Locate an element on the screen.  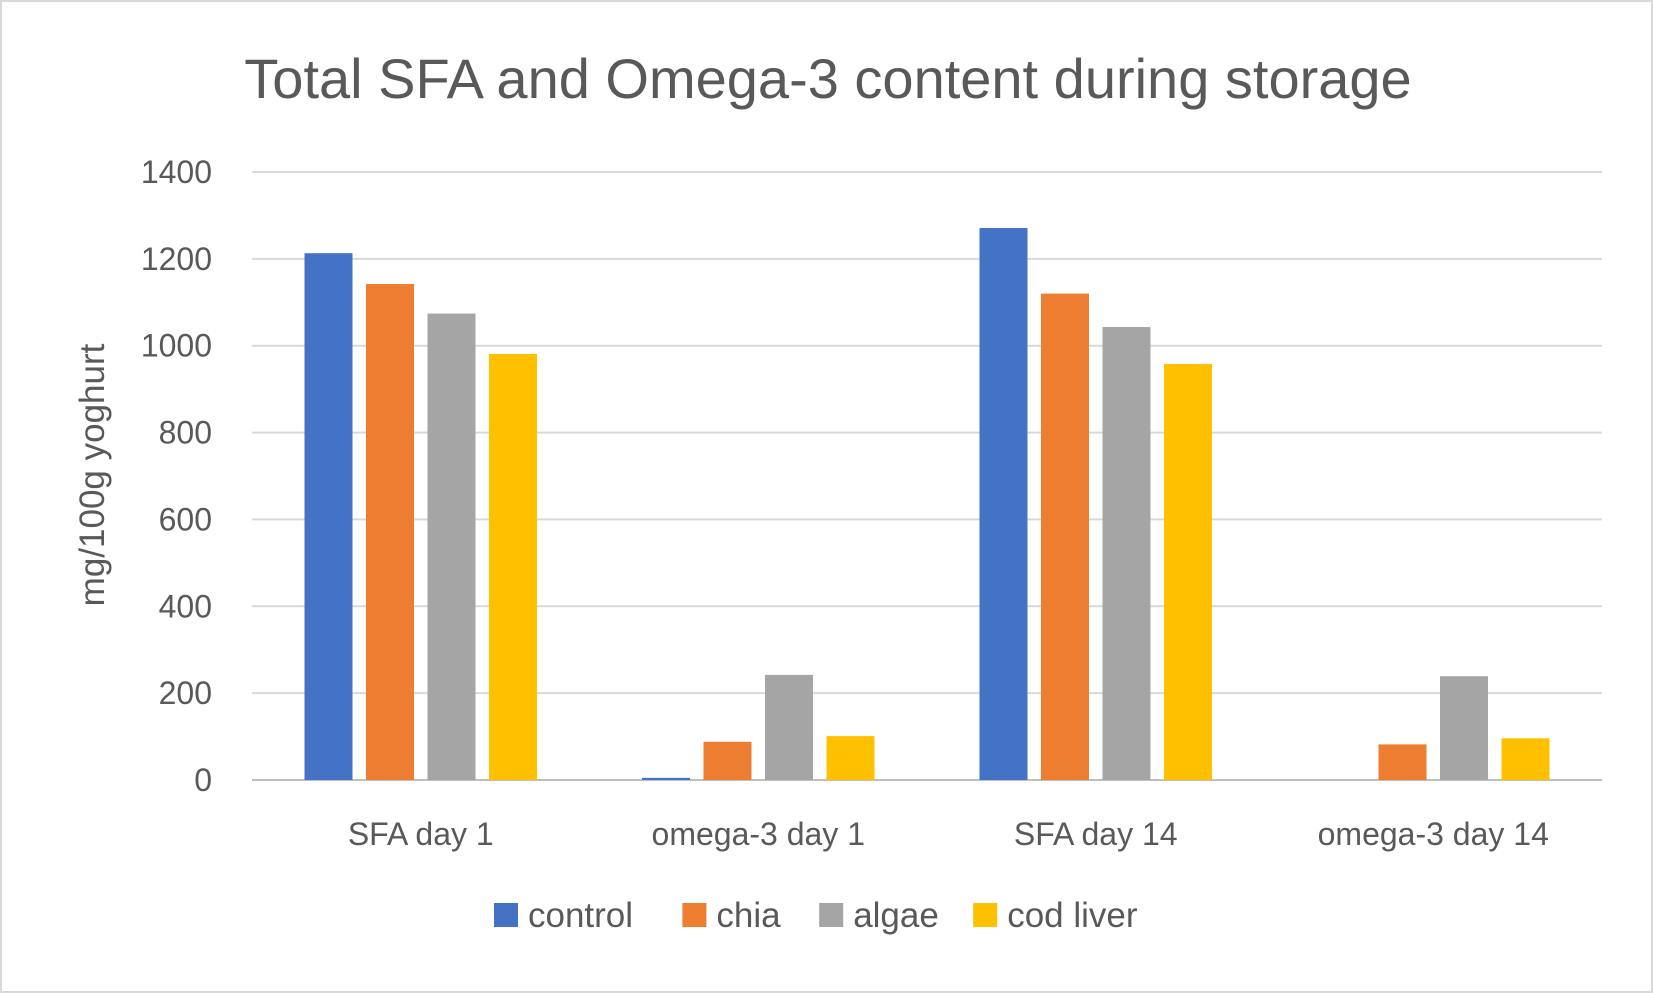
legend-item-algae: algae is located at coordinates (879, 915).